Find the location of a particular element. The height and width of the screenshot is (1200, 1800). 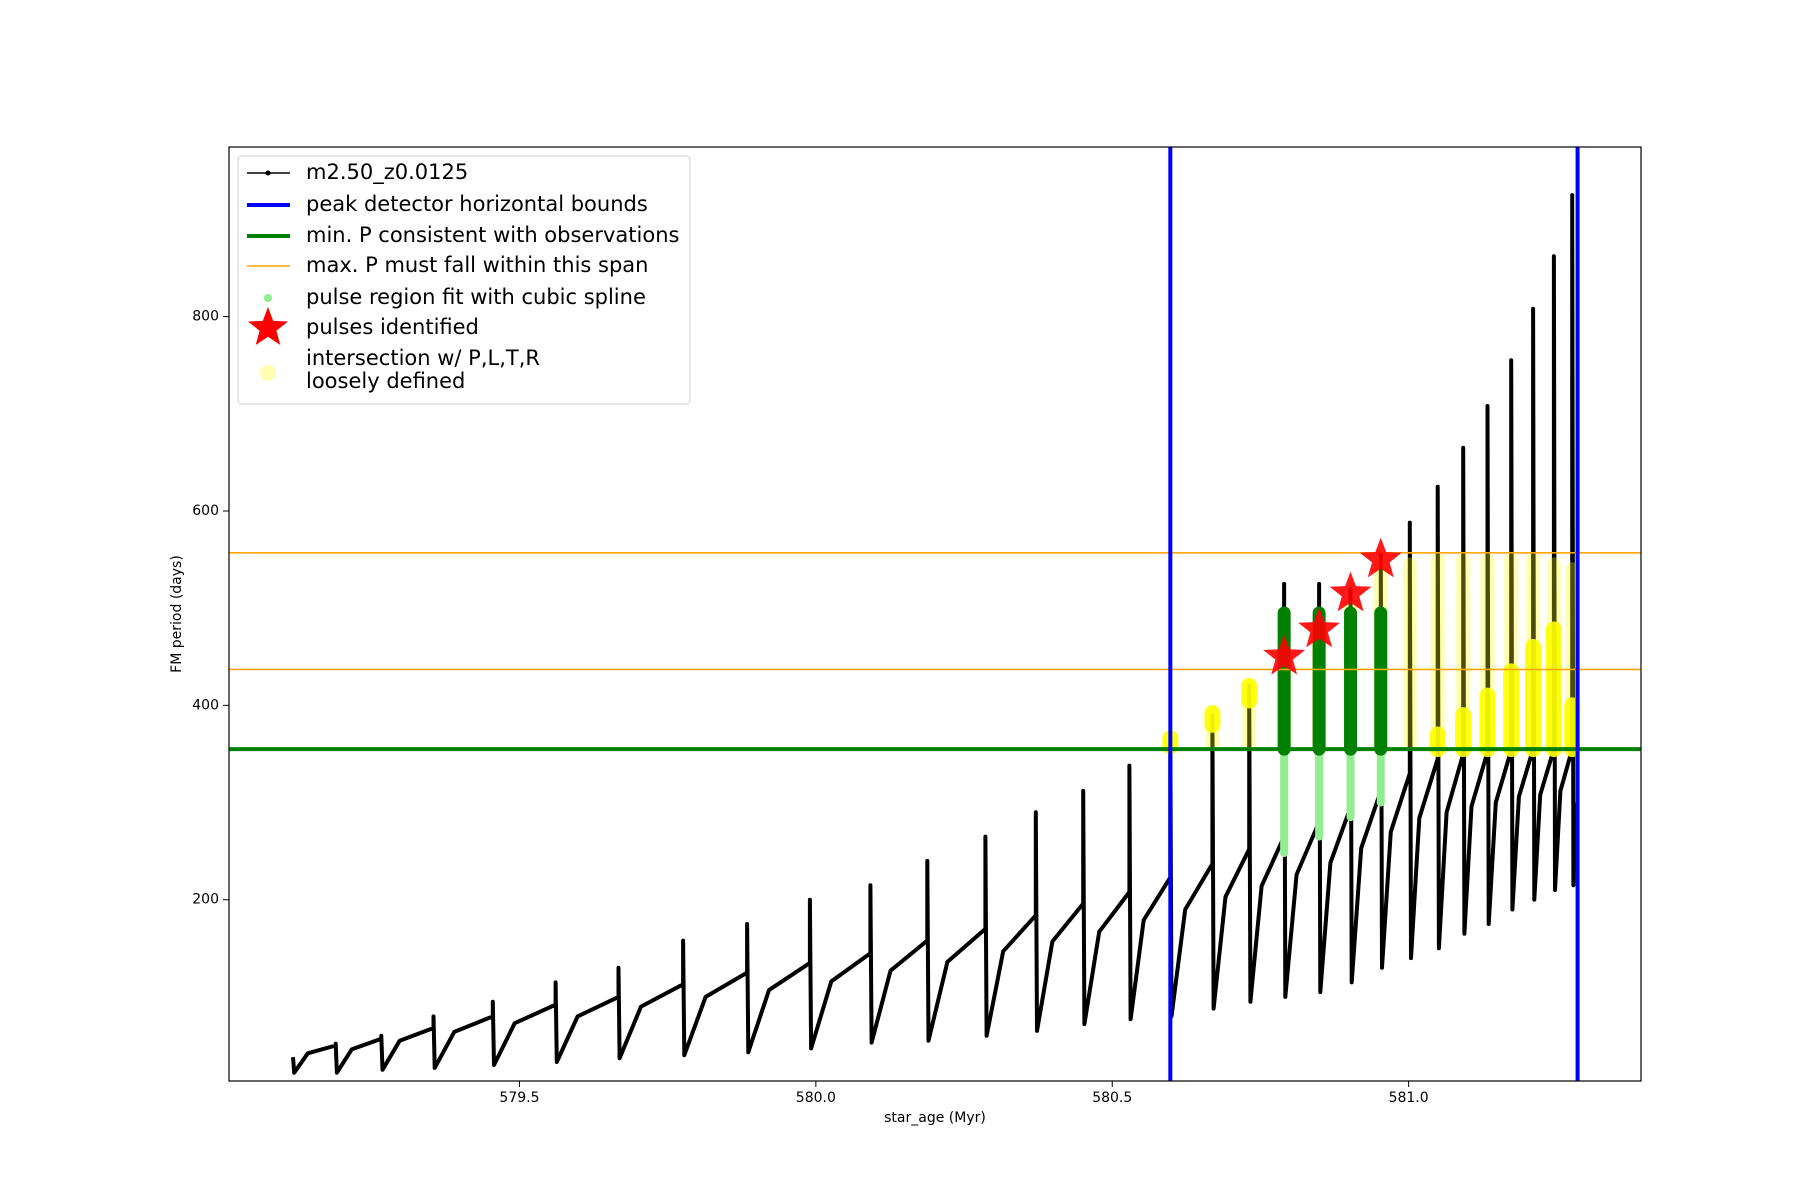

x-tick-label: 581.0 is located at coordinates (1409, 1098).